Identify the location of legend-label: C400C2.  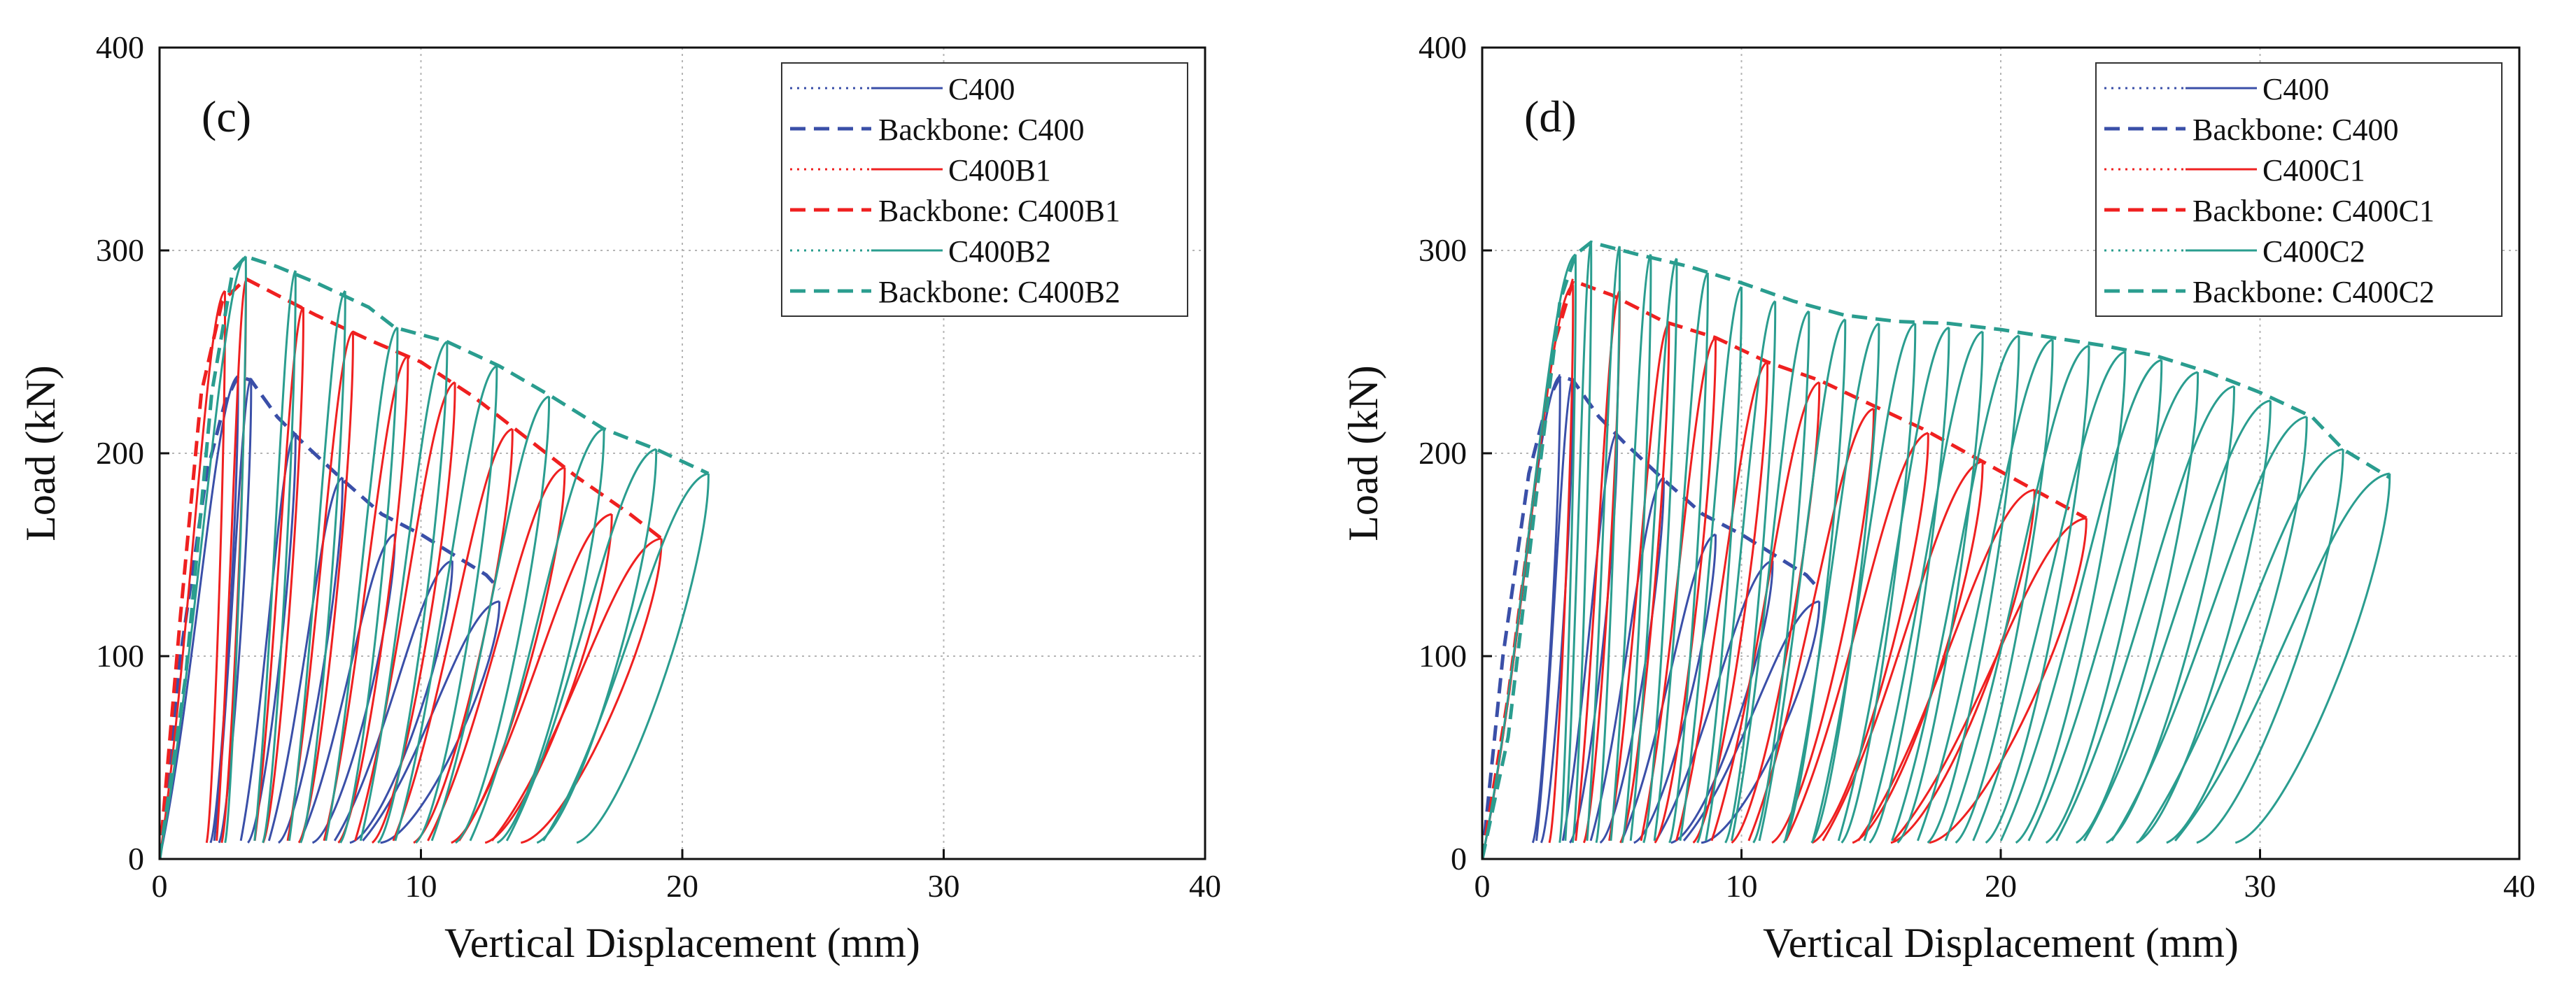
(2313, 252).